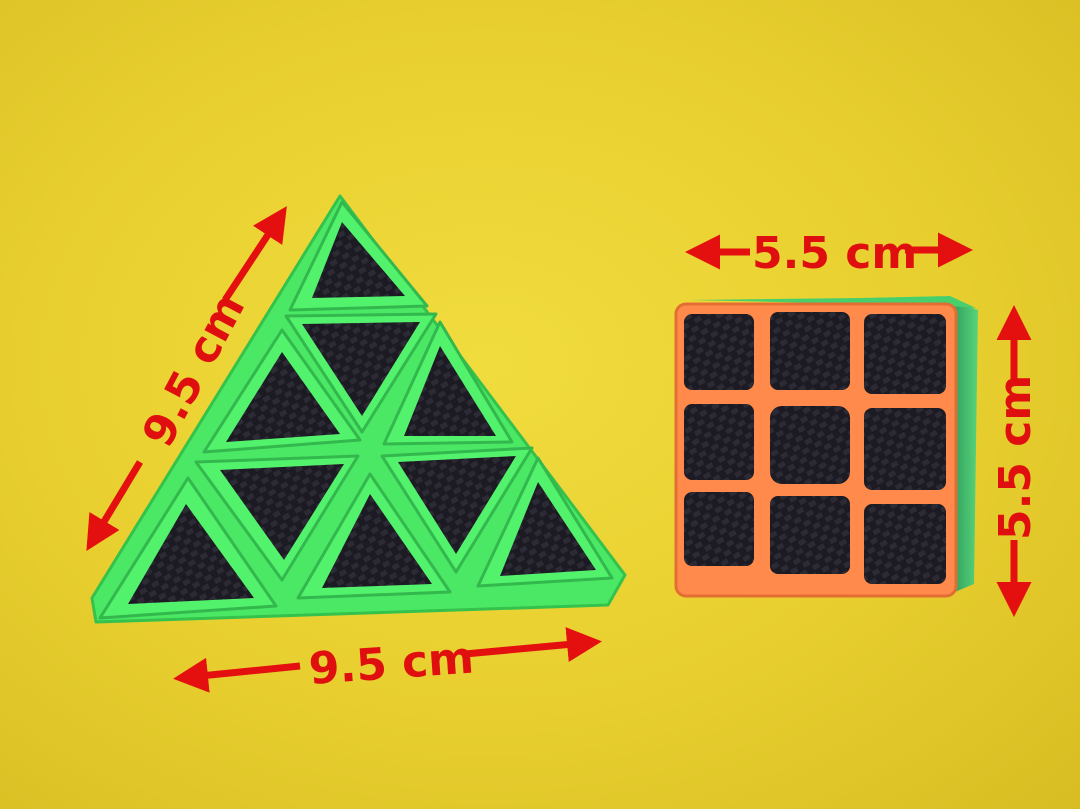  I want to click on pyraminx-base-label: 9.5 cm, so click(391, 664).